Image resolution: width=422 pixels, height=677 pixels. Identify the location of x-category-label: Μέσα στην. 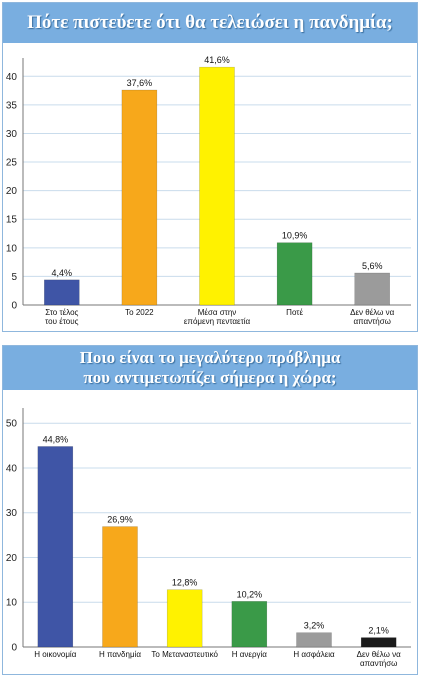
(217, 312).